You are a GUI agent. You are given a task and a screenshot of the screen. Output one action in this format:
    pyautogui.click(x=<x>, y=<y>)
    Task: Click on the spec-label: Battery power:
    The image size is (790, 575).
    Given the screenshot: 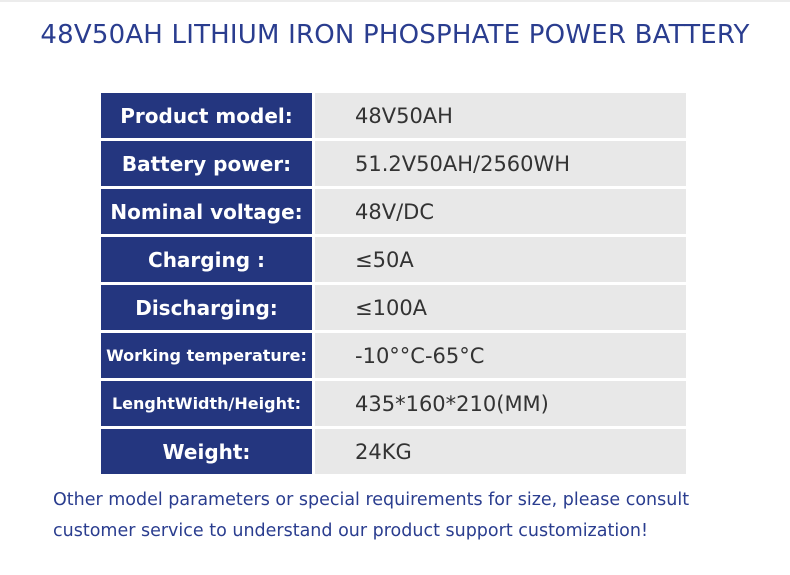 What is the action you would take?
    pyautogui.click(x=208, y=163)
    